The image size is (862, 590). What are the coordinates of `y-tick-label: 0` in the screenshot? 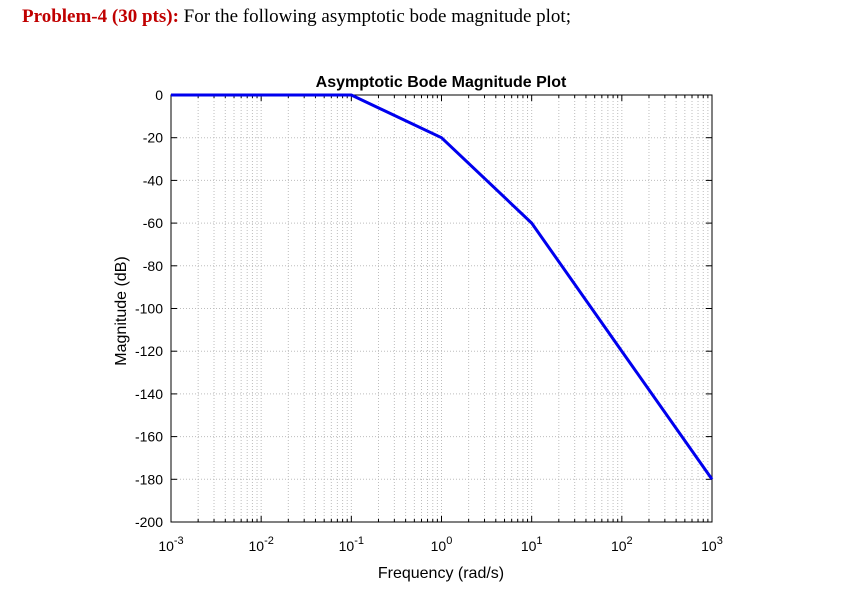 It's located at (159, 95).